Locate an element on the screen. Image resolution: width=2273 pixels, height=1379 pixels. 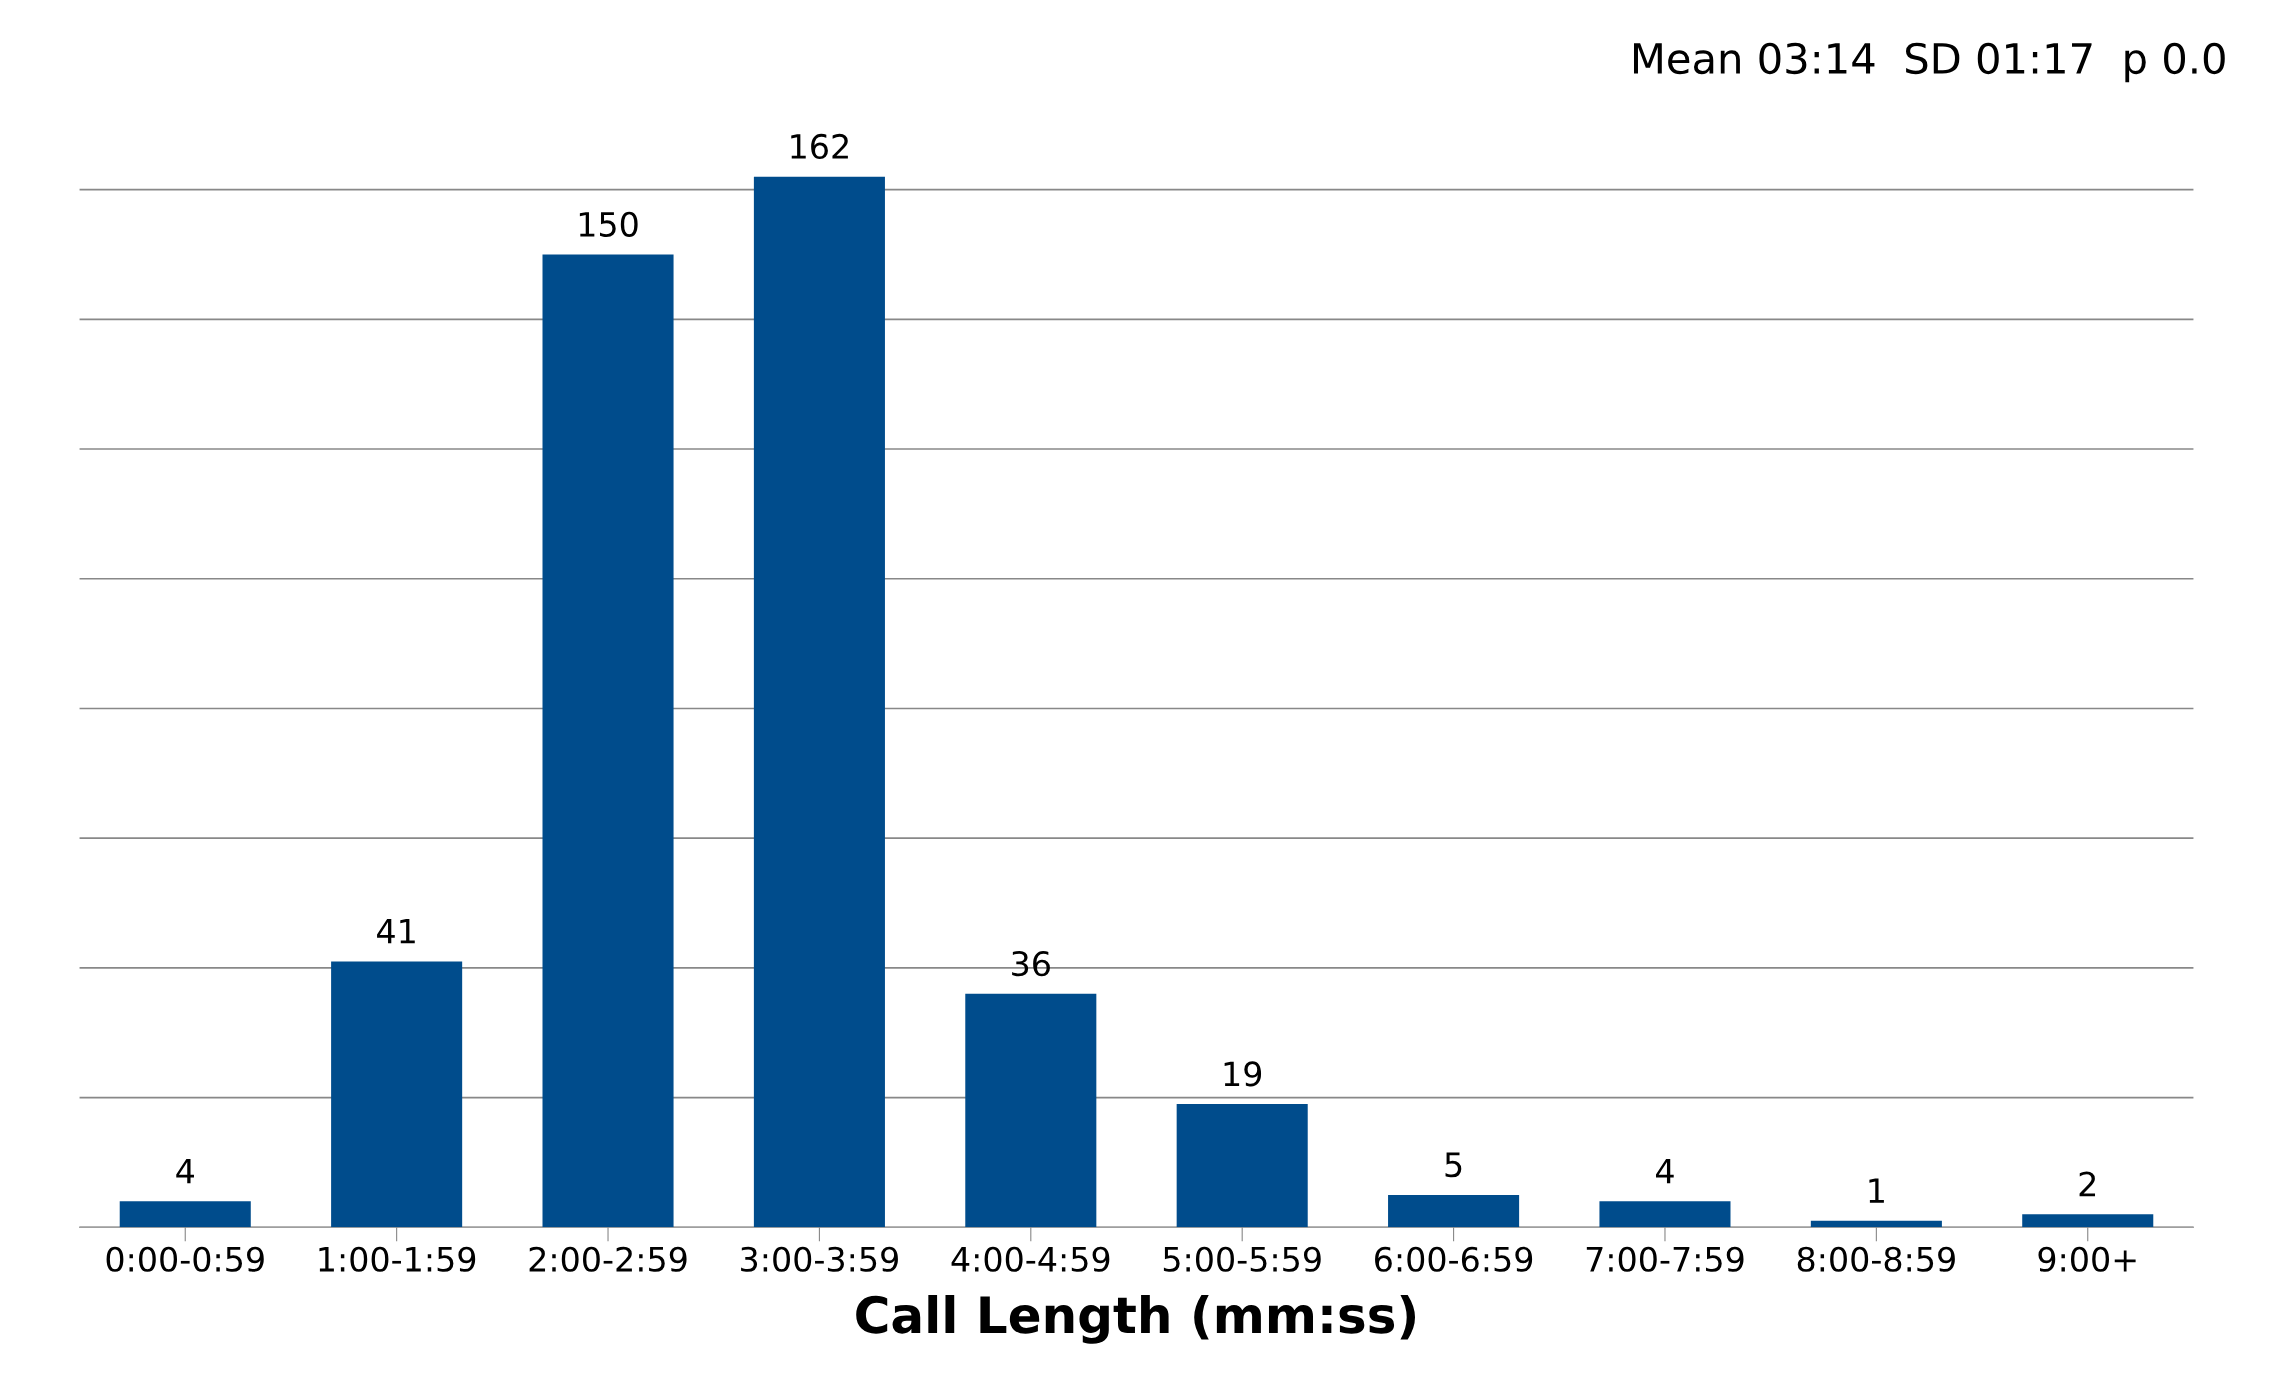
x-tick-label: 3:00-3:59 is located at coordinates (819, 1259).